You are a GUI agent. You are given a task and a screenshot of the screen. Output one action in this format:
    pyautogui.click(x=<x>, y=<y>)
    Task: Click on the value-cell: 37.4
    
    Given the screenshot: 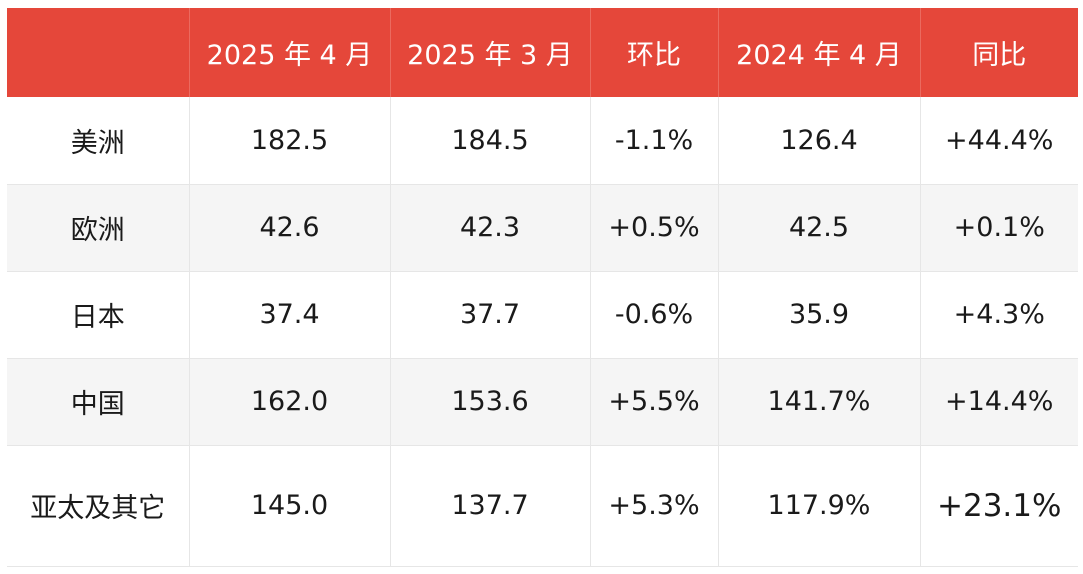 What is the action you would take?
    pyautogui.click(x=290, y=315)
    